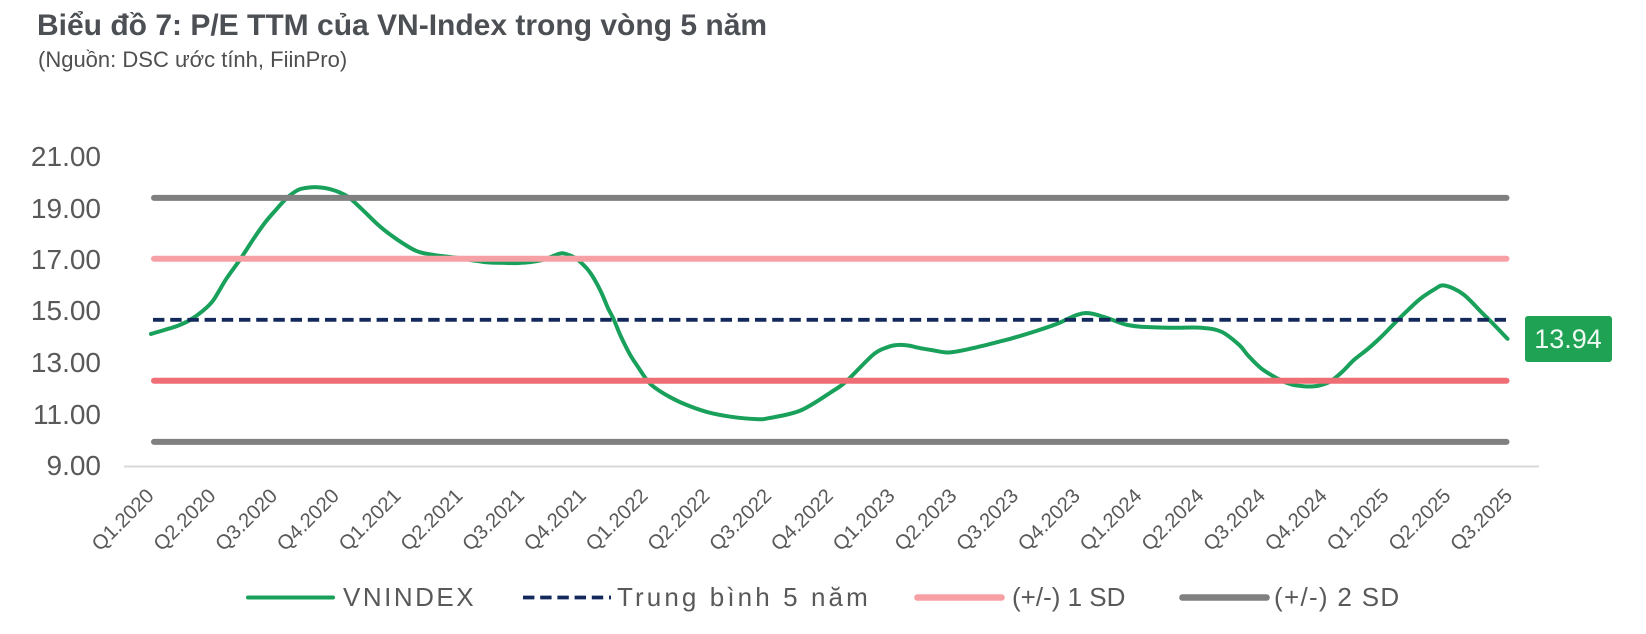  Describe the element at coordinates (67, 414) in the screenshot. I see `svg-text: 11.00` at that location.